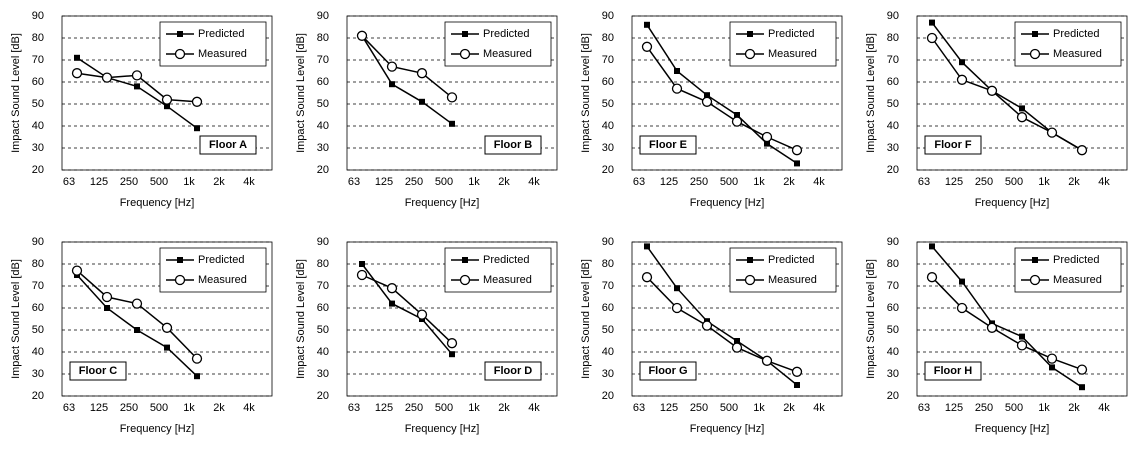  I want to click on x-tick-label: 500, so click(1014, 182).